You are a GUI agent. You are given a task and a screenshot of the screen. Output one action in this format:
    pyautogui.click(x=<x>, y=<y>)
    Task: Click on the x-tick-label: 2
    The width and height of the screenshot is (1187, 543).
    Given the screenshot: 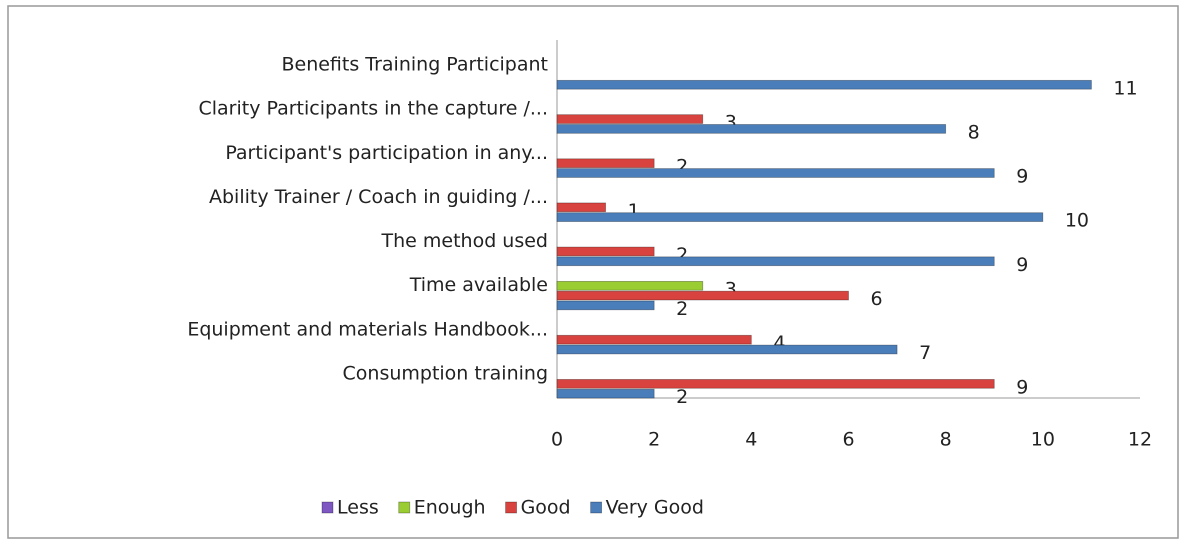 What is the action you would take?
    pyautogui.click(x=654, y=440)
    